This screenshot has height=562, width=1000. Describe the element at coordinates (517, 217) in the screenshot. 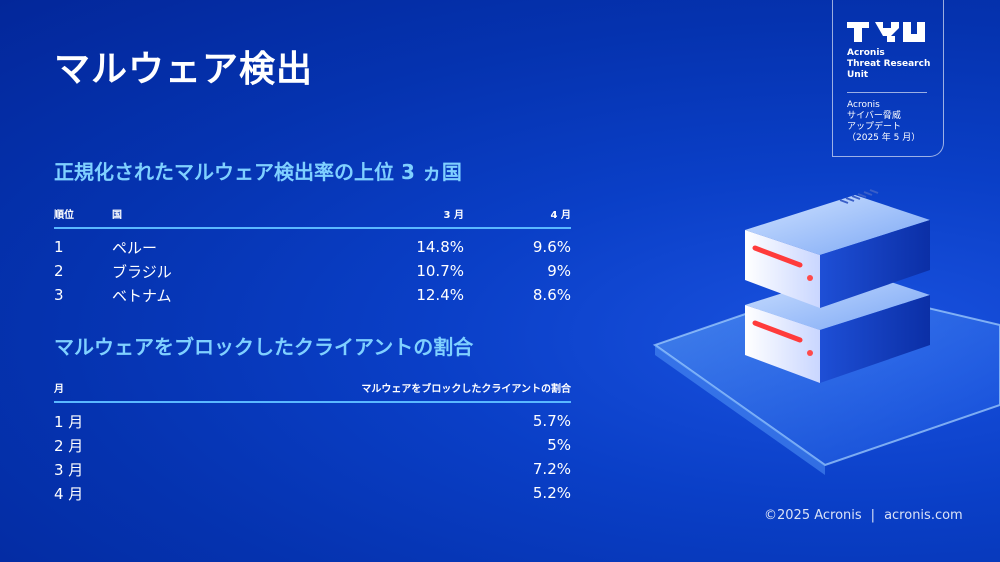

I see `header-april: 4 月` at that location.